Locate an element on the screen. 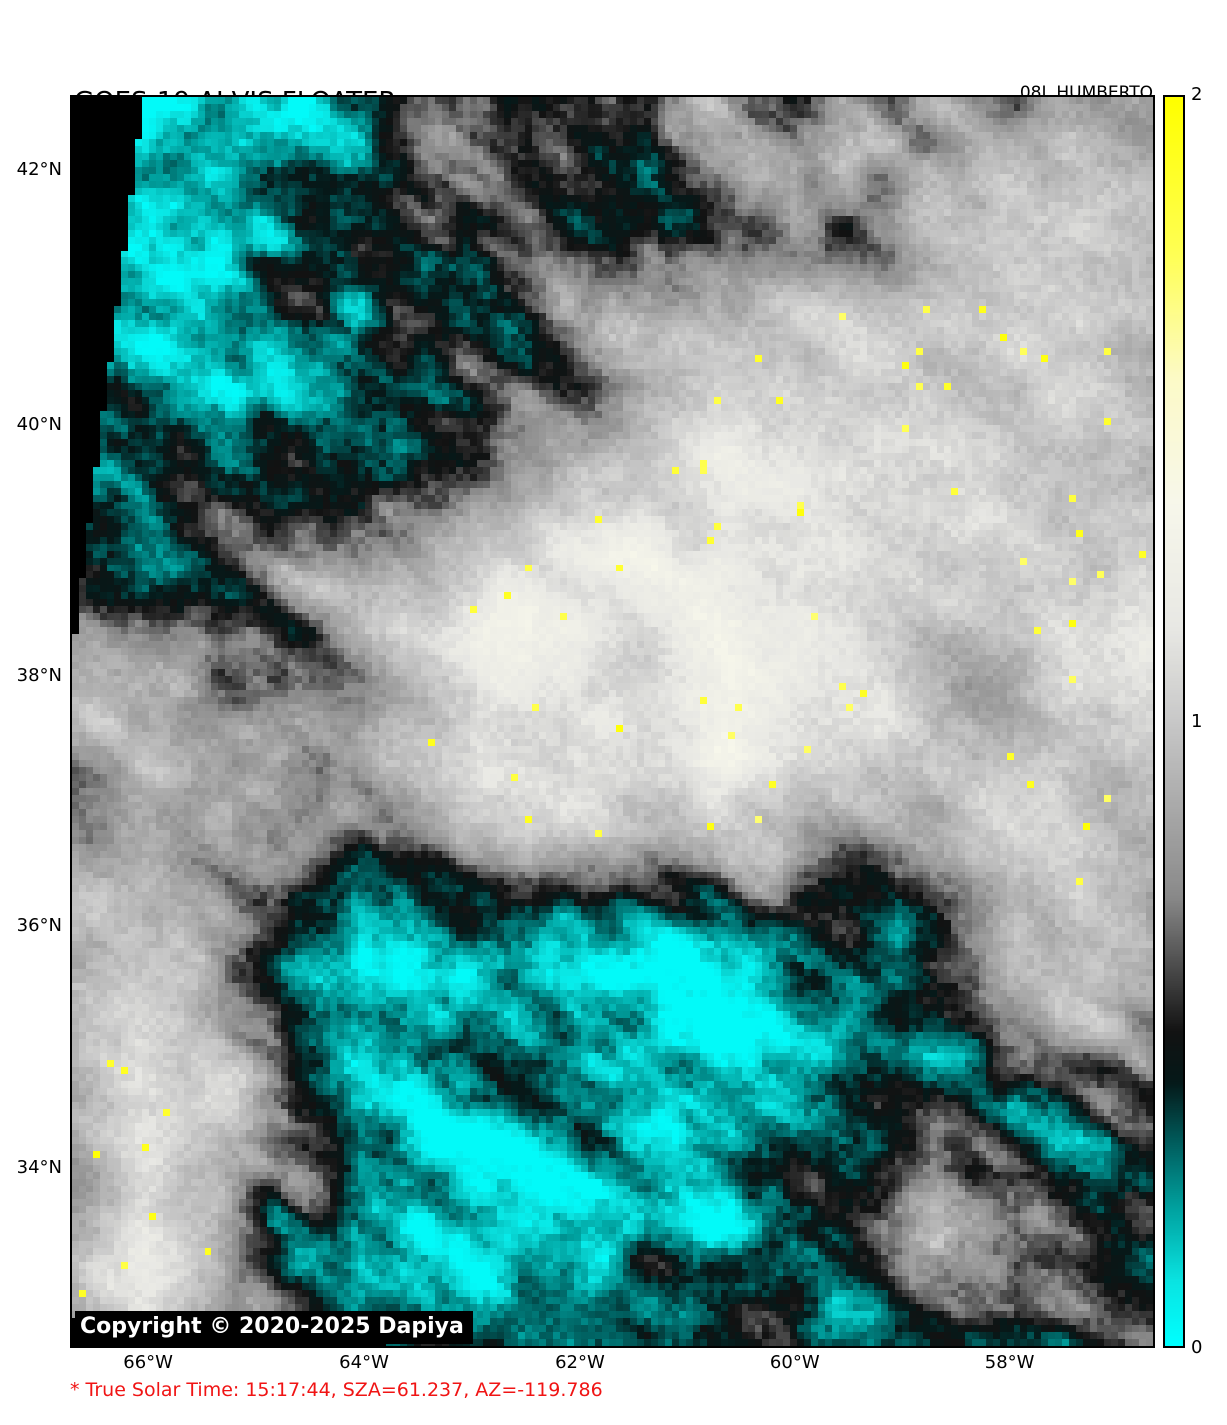  lat-tick-label: 42°N is located at coordinates (39, 170).